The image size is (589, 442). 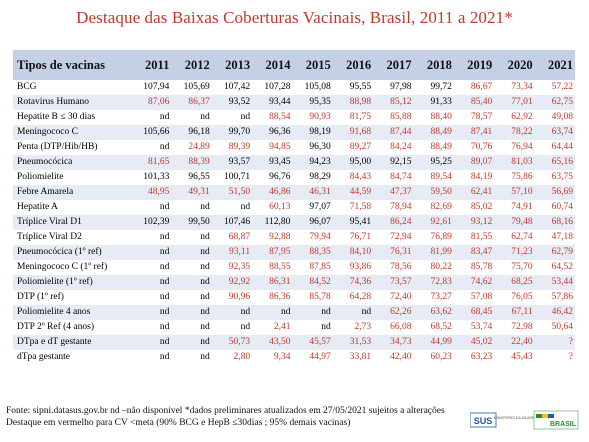 I want to click on vaccine-name: Rotavírus Humano, so click(x=72, y=102).